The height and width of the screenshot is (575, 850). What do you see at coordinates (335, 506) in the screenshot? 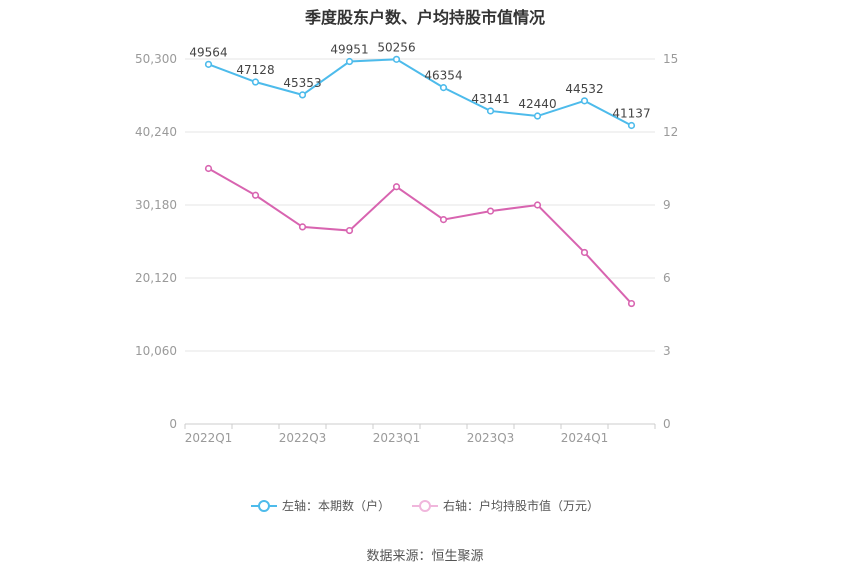
I see `legend-label-households: 左轴：本期数（户）` at bounding box center [335, 506].